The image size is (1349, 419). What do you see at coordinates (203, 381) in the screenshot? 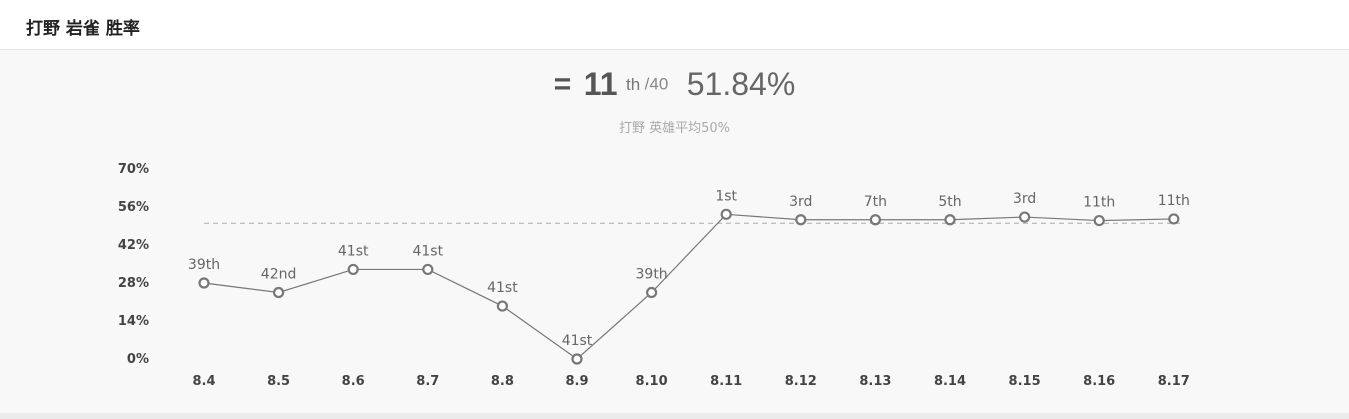
I see `x-tick-label: 8.4` at bounding box center [203, 381].